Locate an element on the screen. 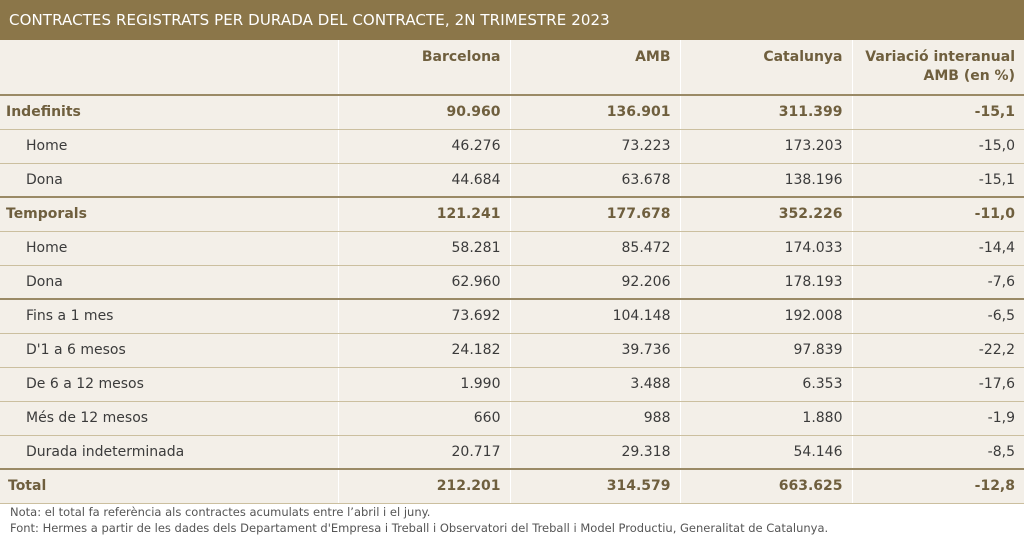 This screenshot has width=1024, height=547. row-label: Durada indeterminada is located at coordinates (169, 452).